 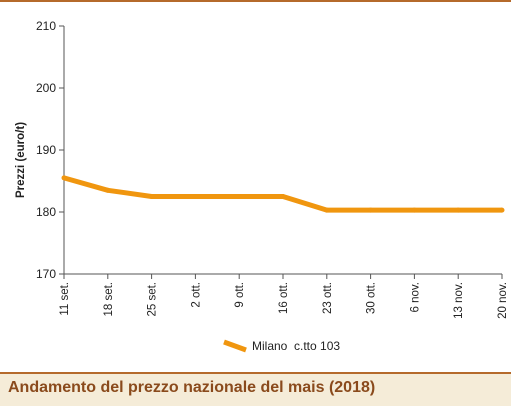 What do you see at coordinates (46, 150) in the screenshot?
I see `y-tick-label: 190` at bounding box center [46, 150].